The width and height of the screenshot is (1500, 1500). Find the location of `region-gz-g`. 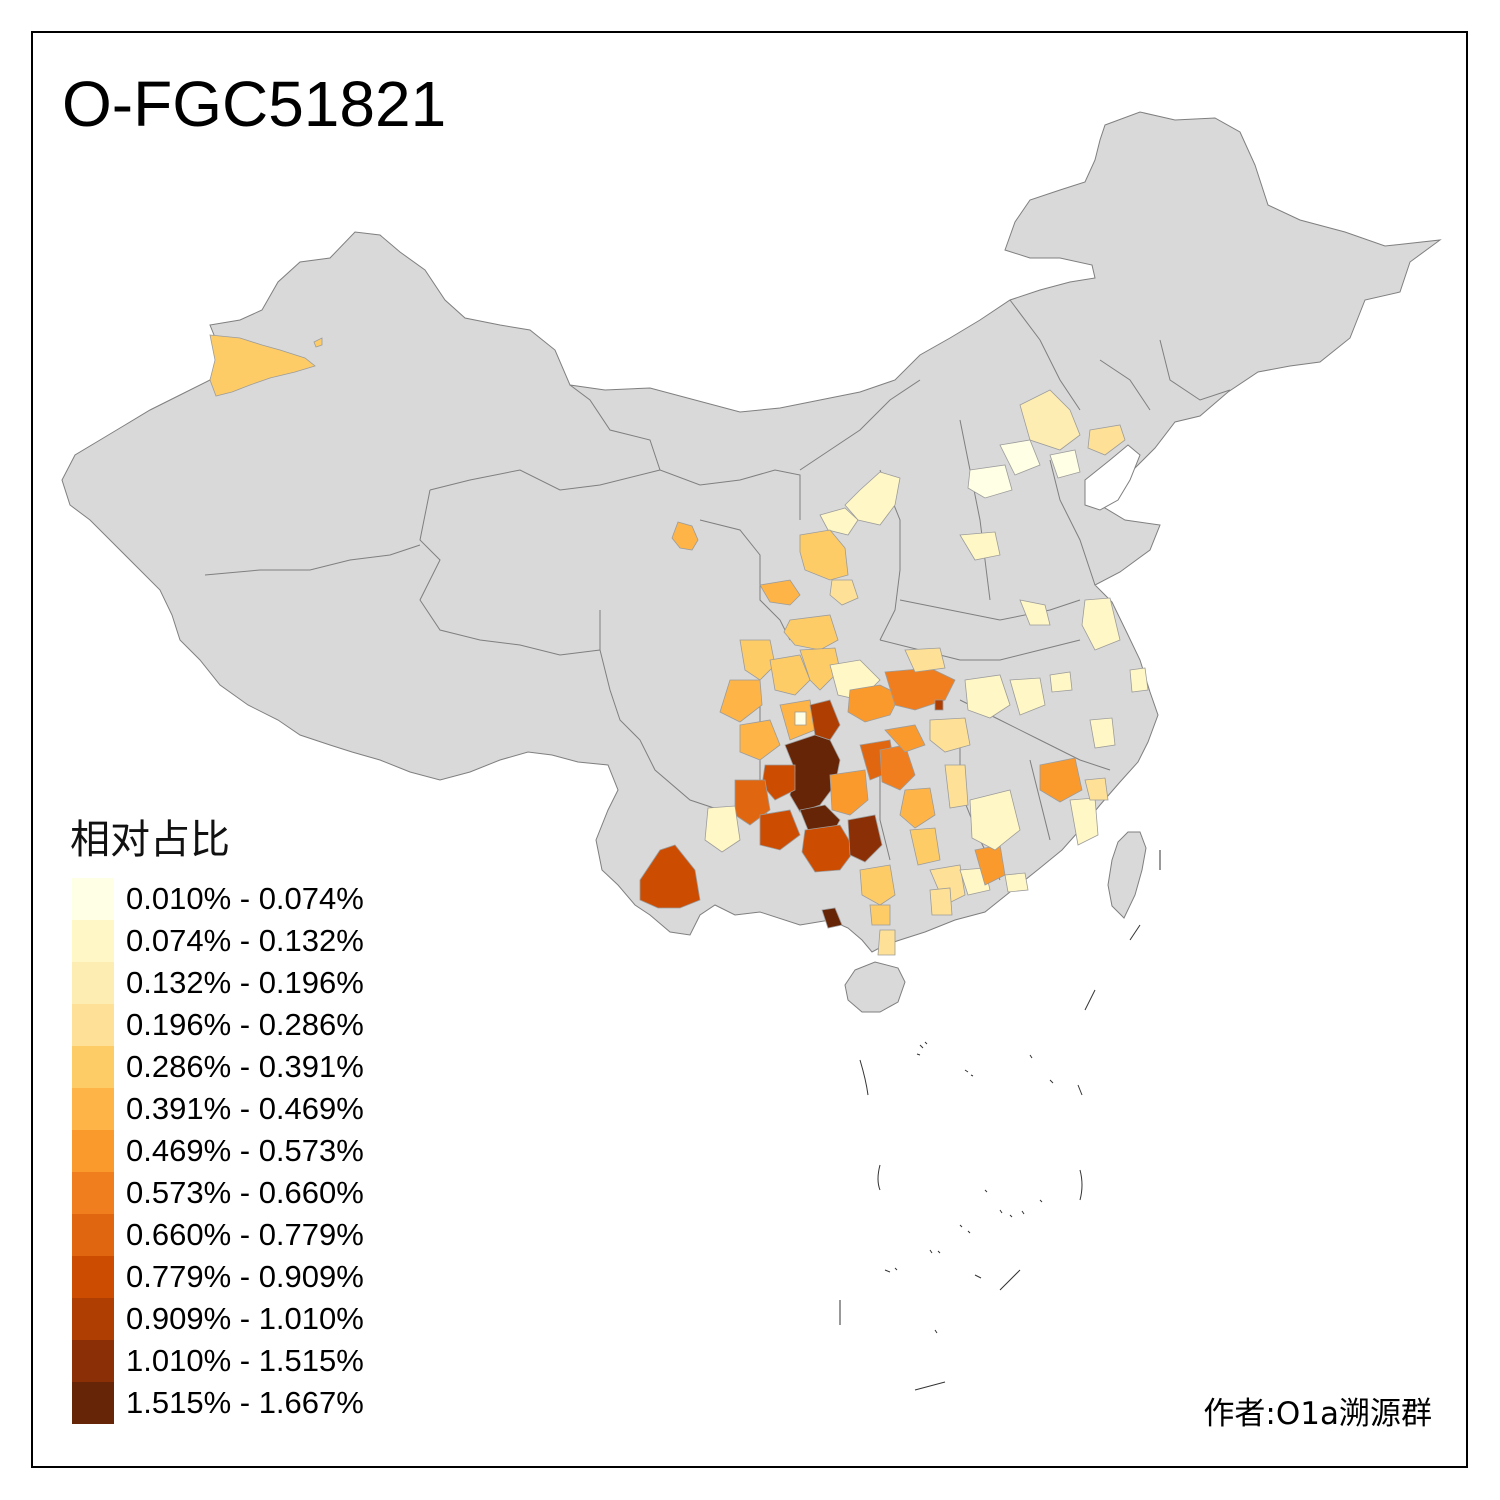

region-gz-g is located at coordinates (828, 848).